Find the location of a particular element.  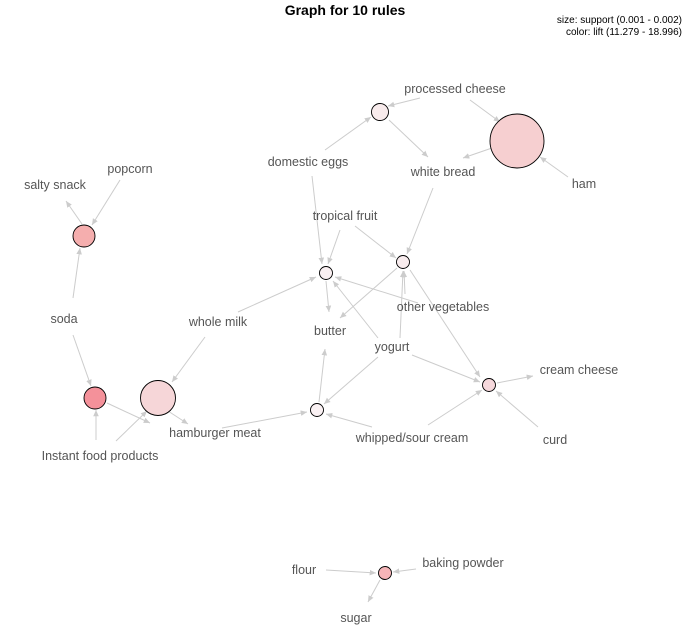

item-curd: curd is located at coordinates (555, 440).